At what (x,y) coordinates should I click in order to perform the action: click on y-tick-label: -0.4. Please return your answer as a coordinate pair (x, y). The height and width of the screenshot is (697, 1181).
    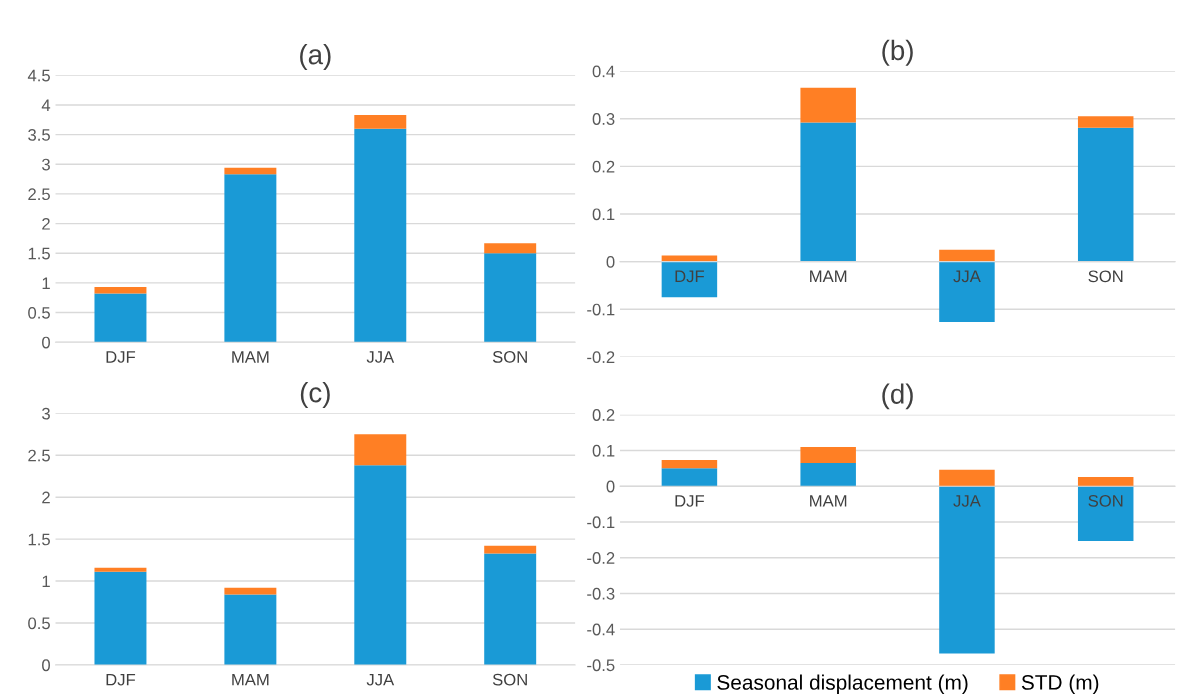
    Looking at the image, I should click on (601, 629).